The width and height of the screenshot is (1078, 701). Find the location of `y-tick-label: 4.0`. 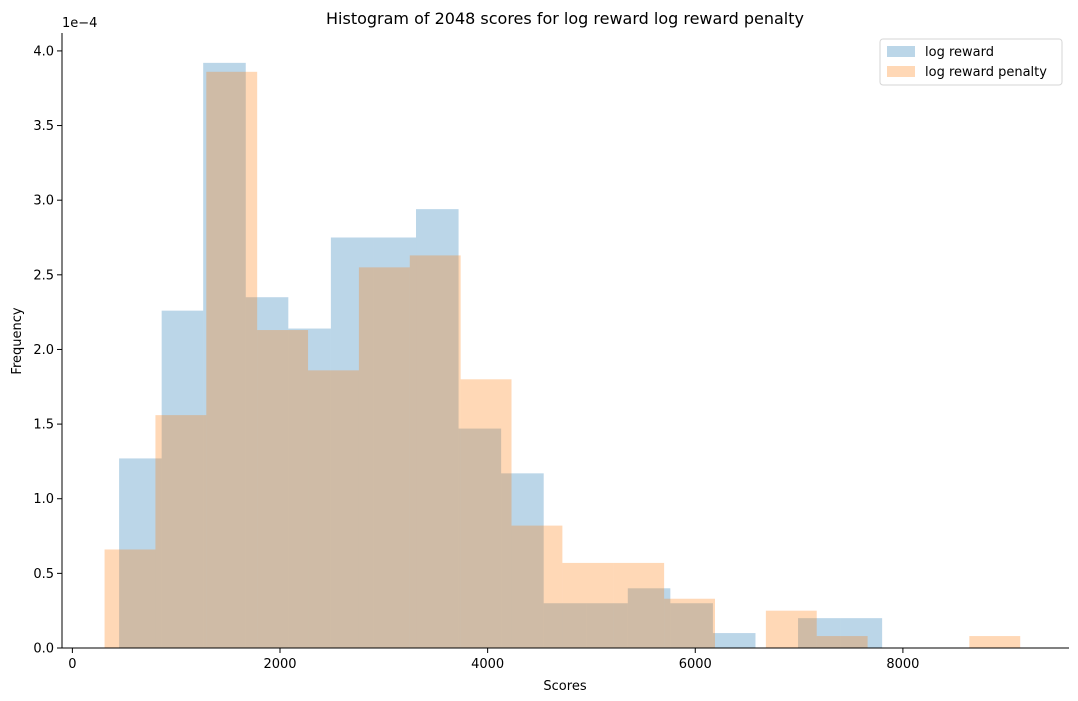

y-tick-label: 4.0 is located at coordinates (43, 51).